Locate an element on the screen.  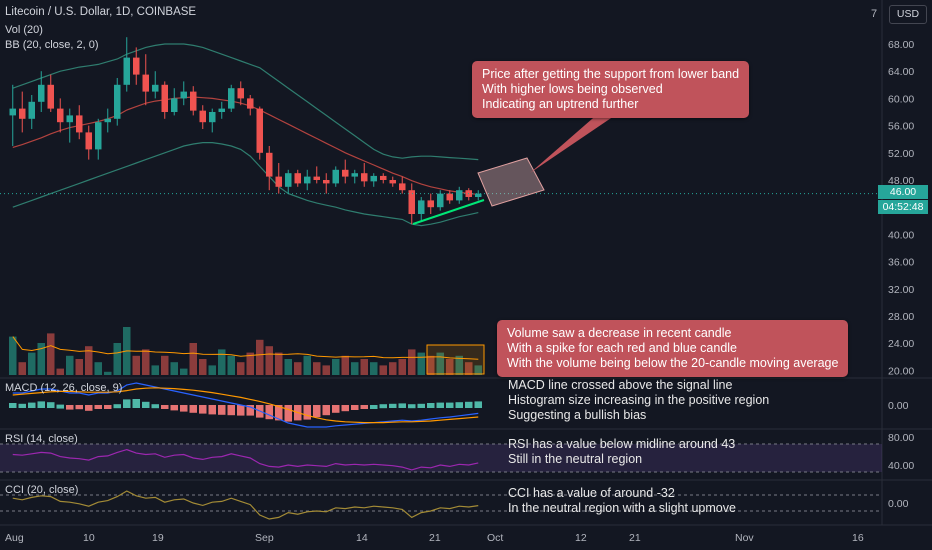
currency-button: USD is located at coordinates (908, 14).